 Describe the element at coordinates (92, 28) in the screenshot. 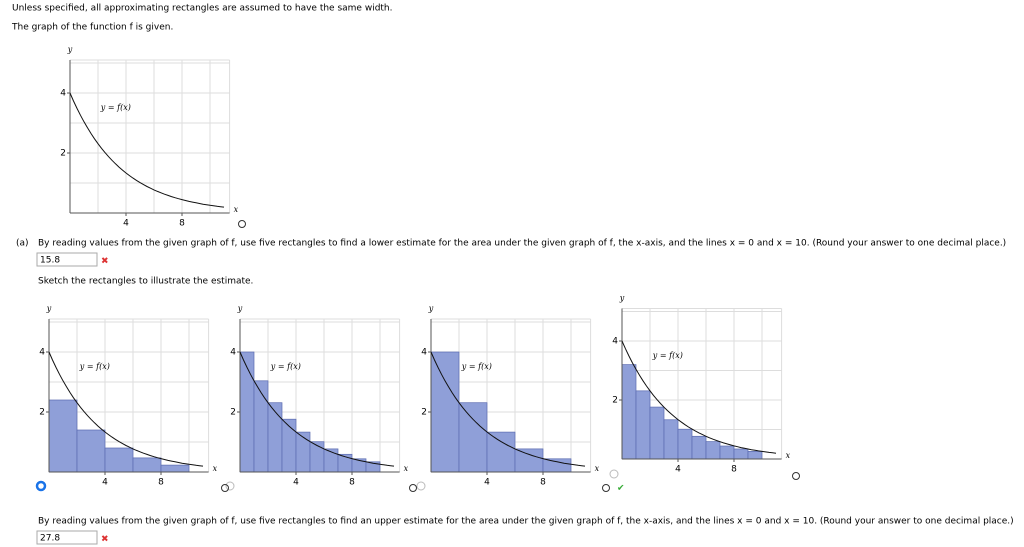

I see `given: The graph of the function f is given.` at that location.